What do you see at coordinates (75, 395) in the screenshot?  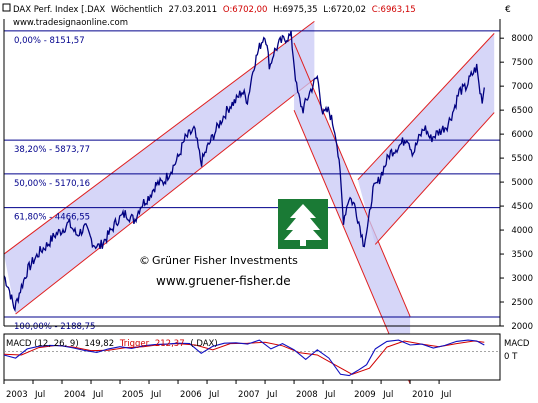 I see `x-tick-label-2: 2004` at bounding box center [75, 395].